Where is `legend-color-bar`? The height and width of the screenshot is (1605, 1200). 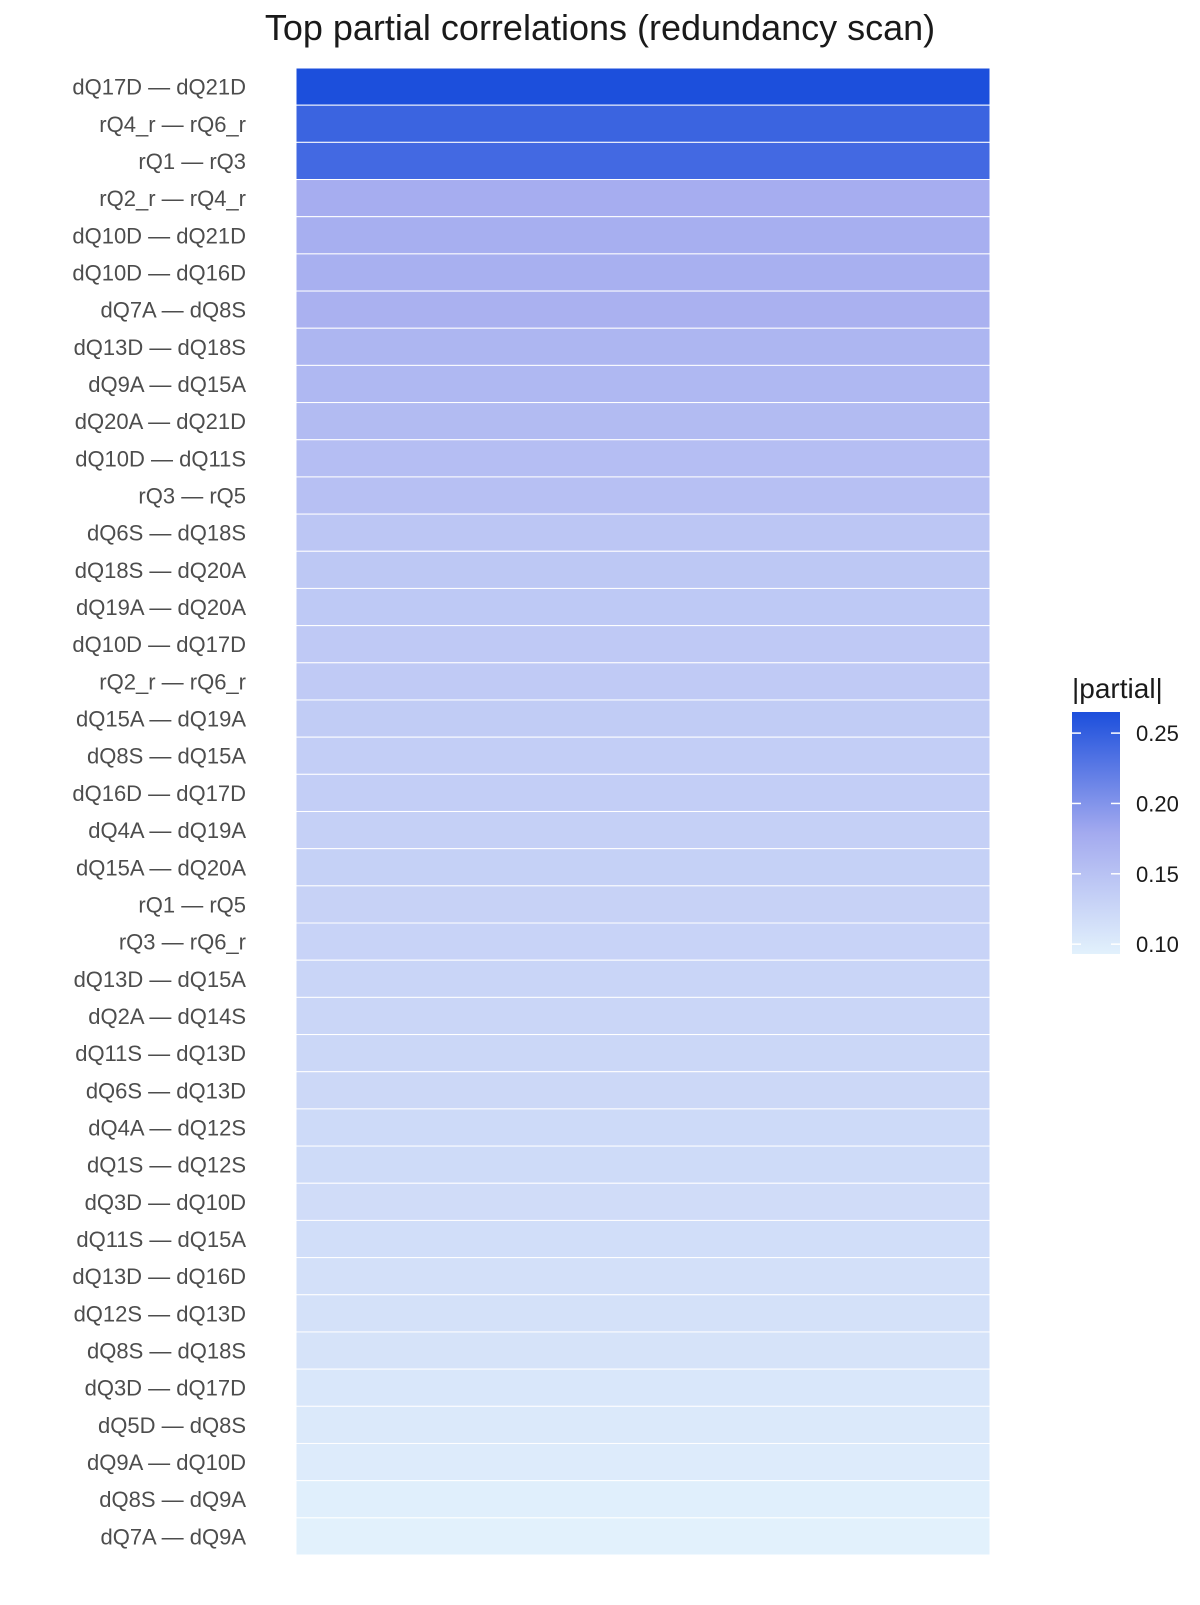 legend-color-bar is located at coordinates (1096, 833).